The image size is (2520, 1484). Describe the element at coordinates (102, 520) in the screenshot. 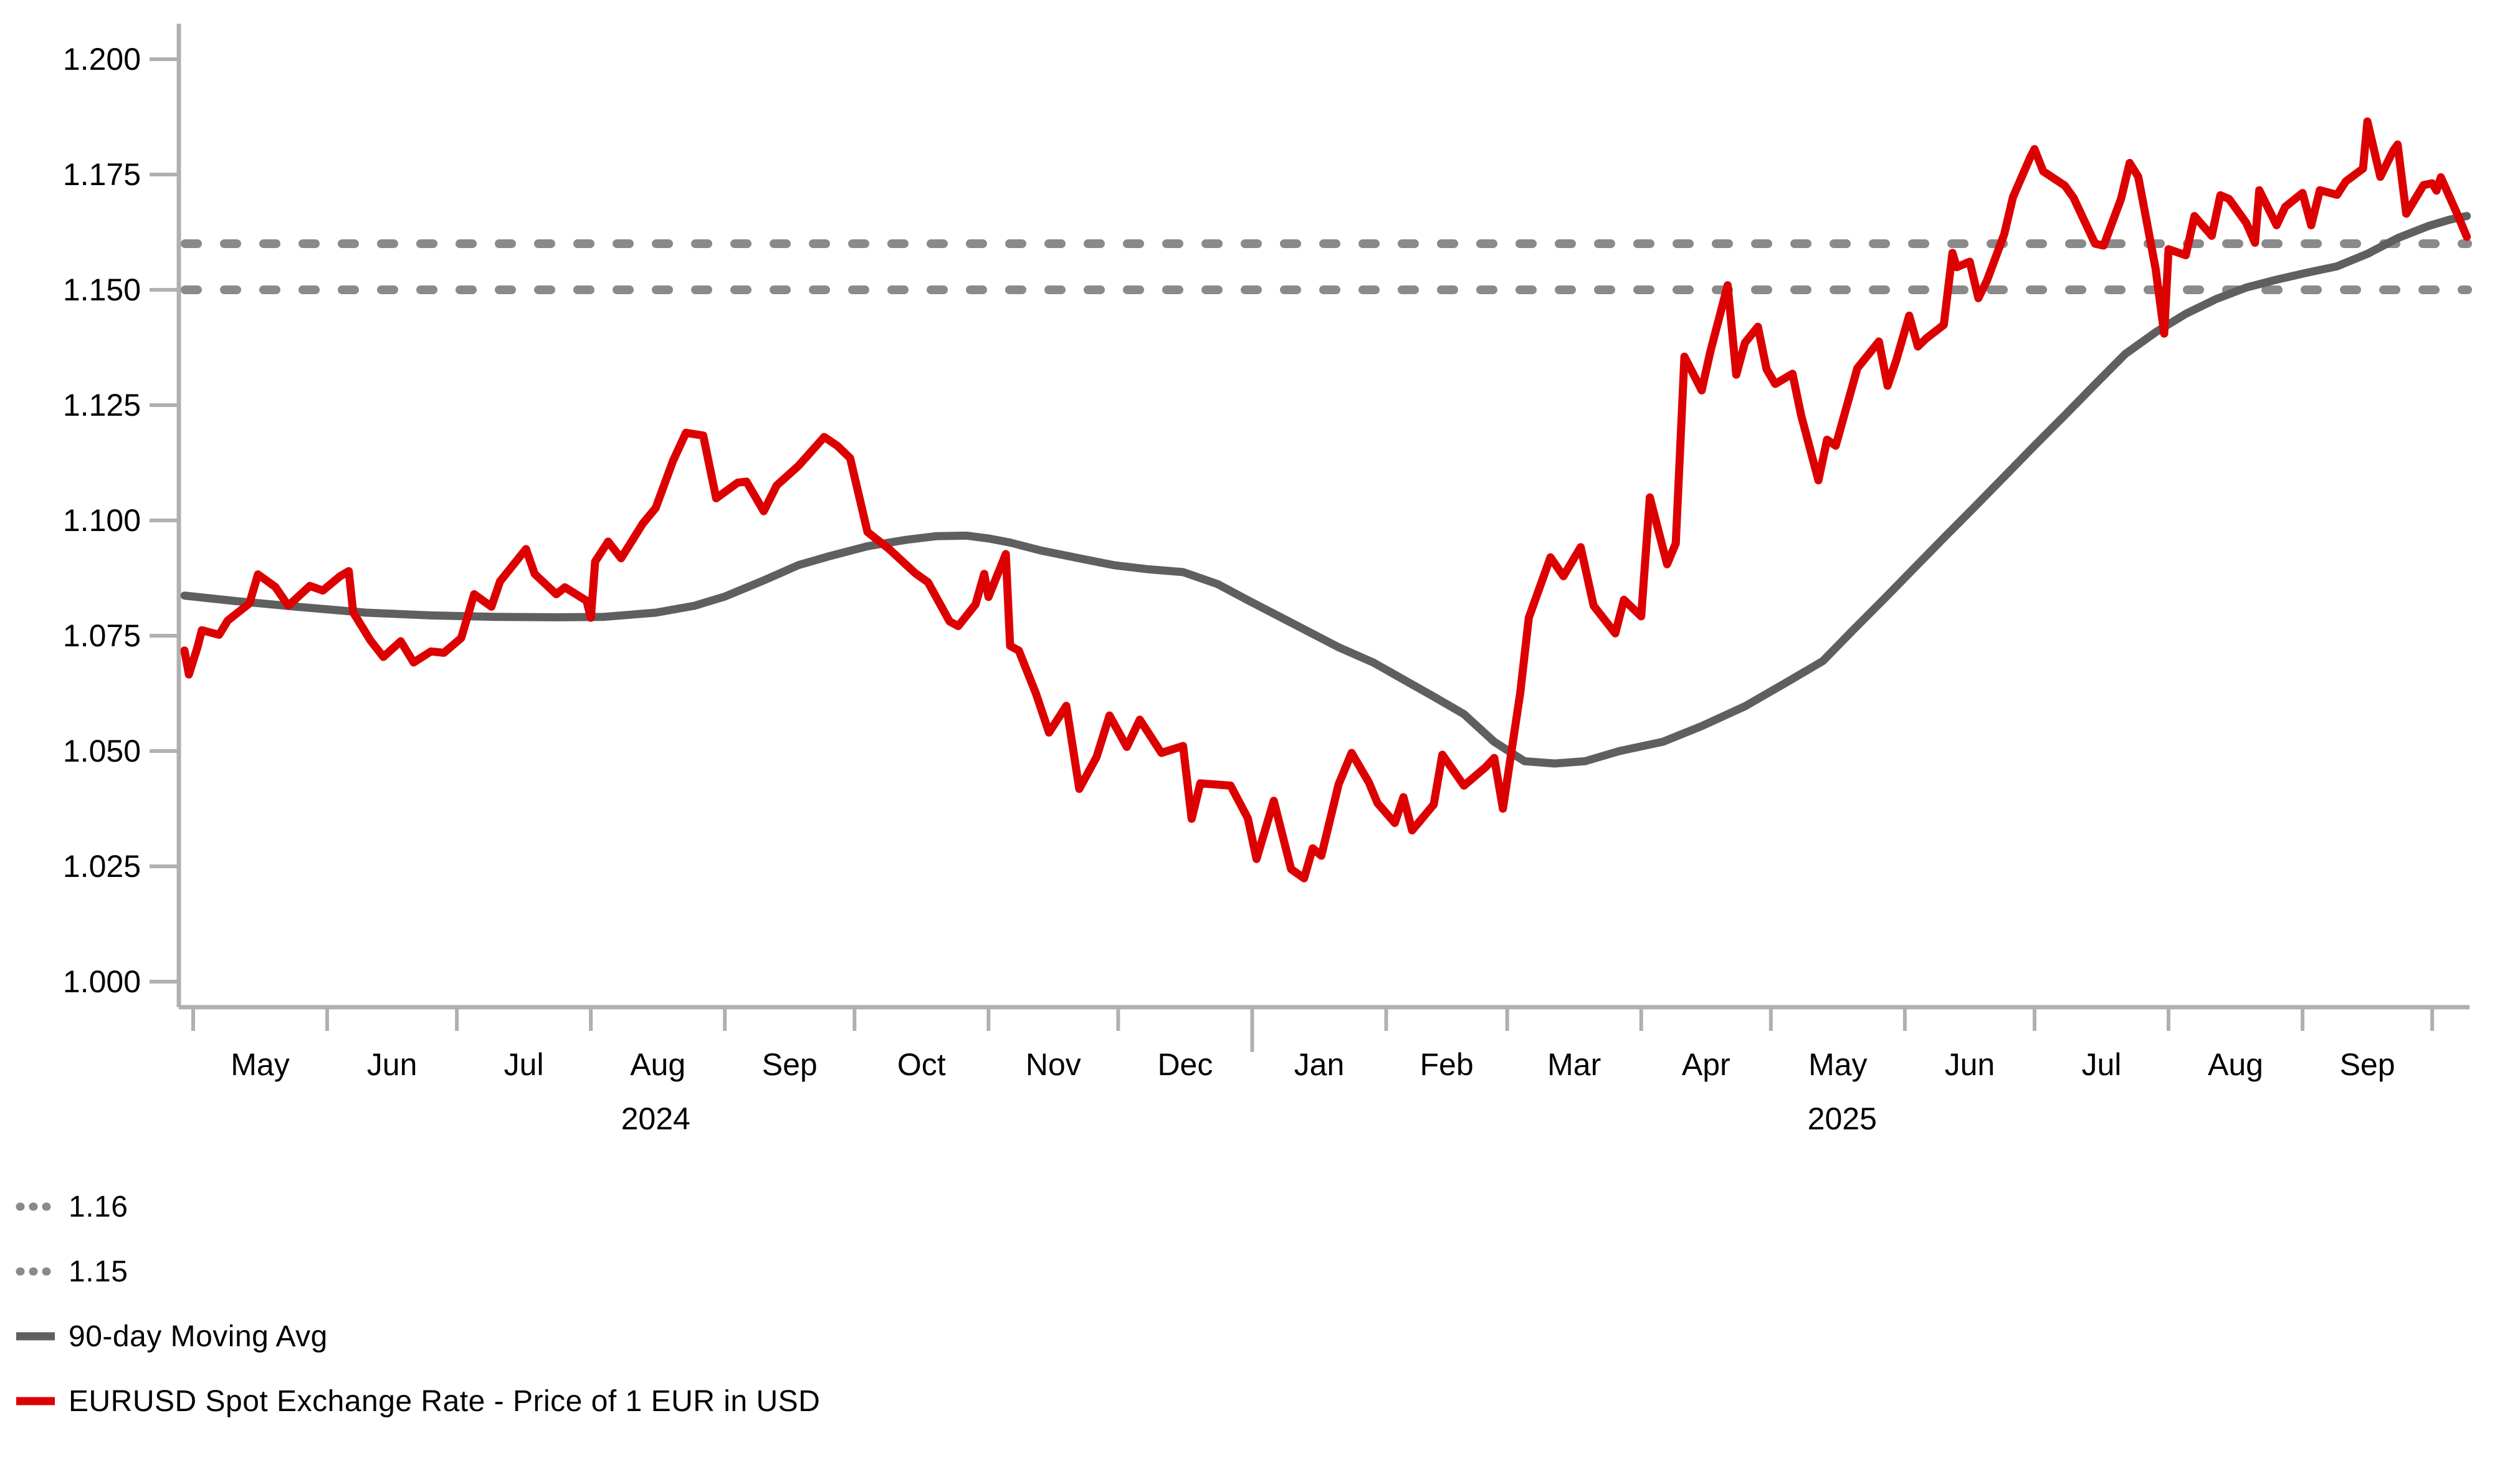

I see `y-tick-label: 1.100` at that location.